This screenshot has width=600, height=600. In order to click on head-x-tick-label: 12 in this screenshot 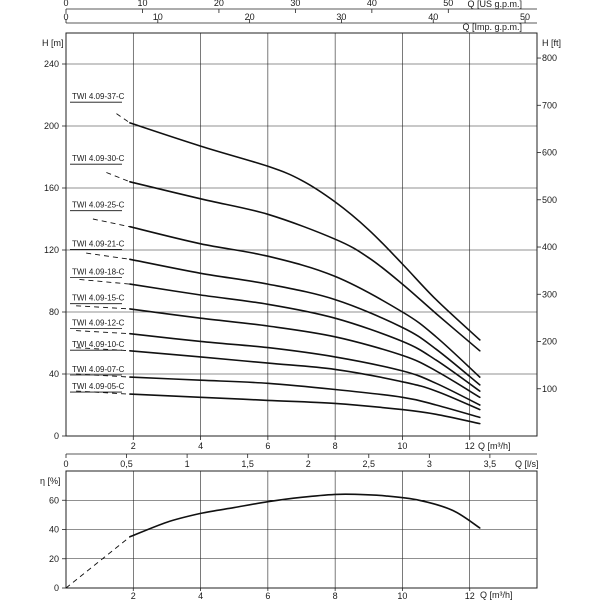, I will do `click(470, 446)`.